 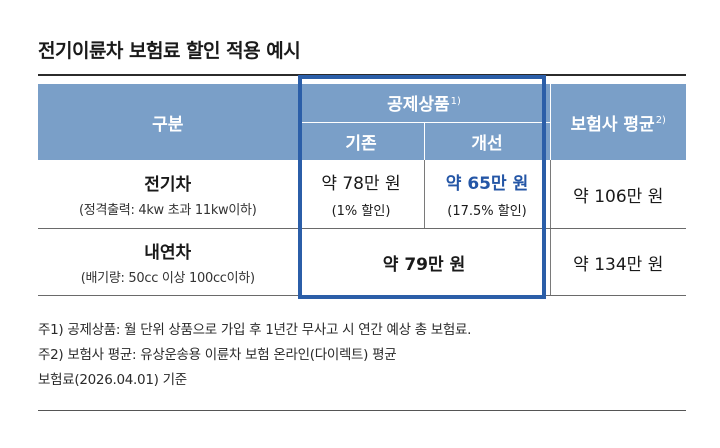 I want to click on vehicle-type-electric: 전기차, so click(x=168, y=185).